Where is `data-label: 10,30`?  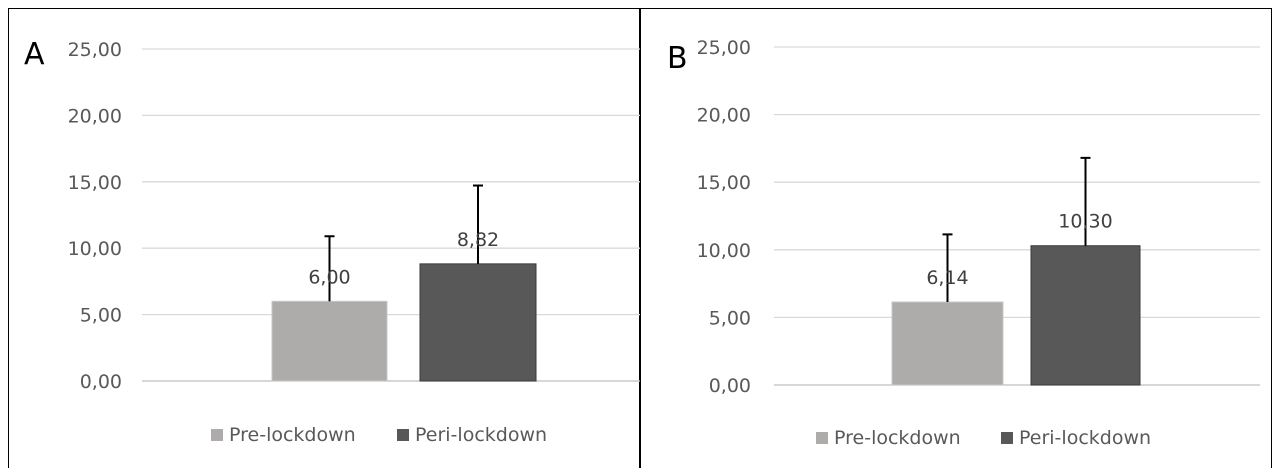
data-label: 10,30 is located at coordinates (1085, 222).